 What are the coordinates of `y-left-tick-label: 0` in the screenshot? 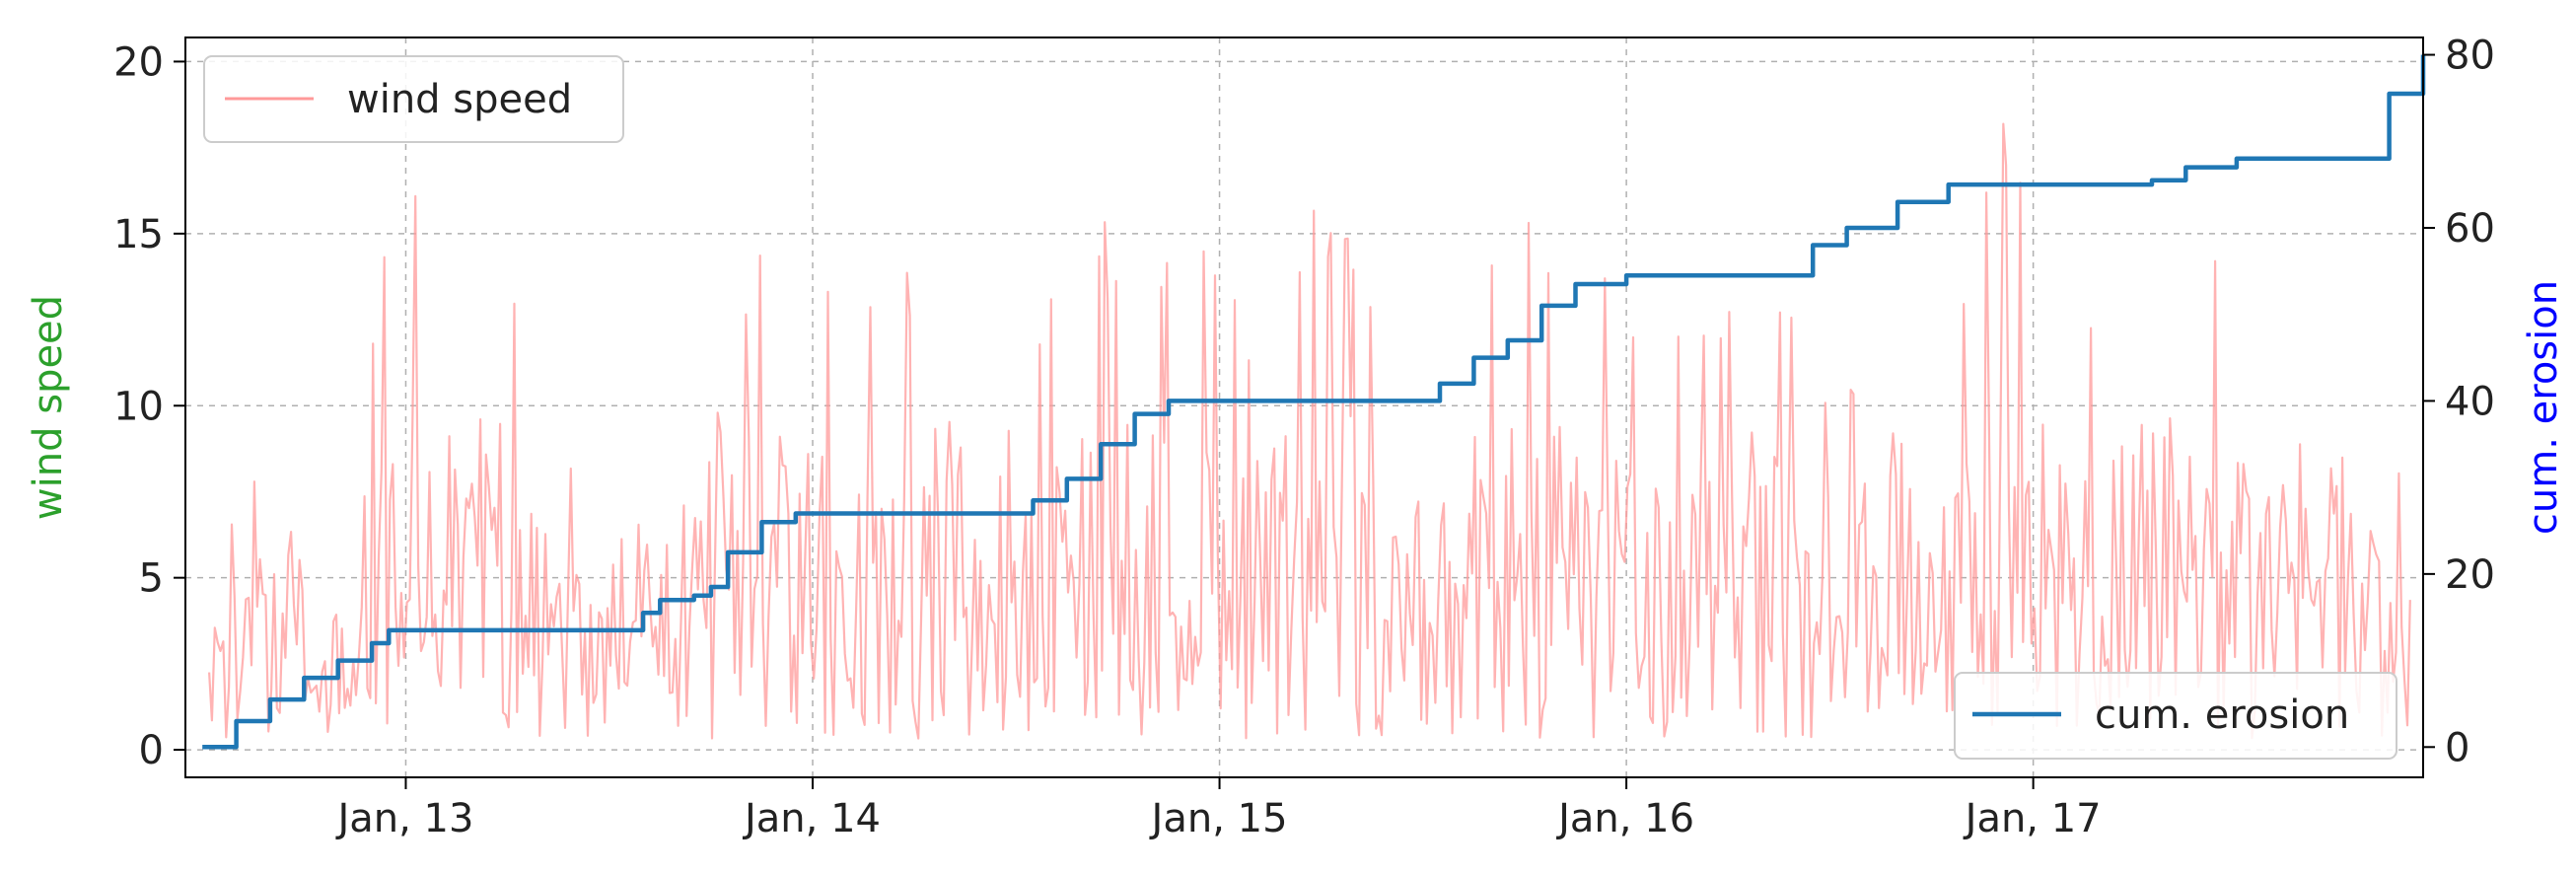 It's located at (151, 750).